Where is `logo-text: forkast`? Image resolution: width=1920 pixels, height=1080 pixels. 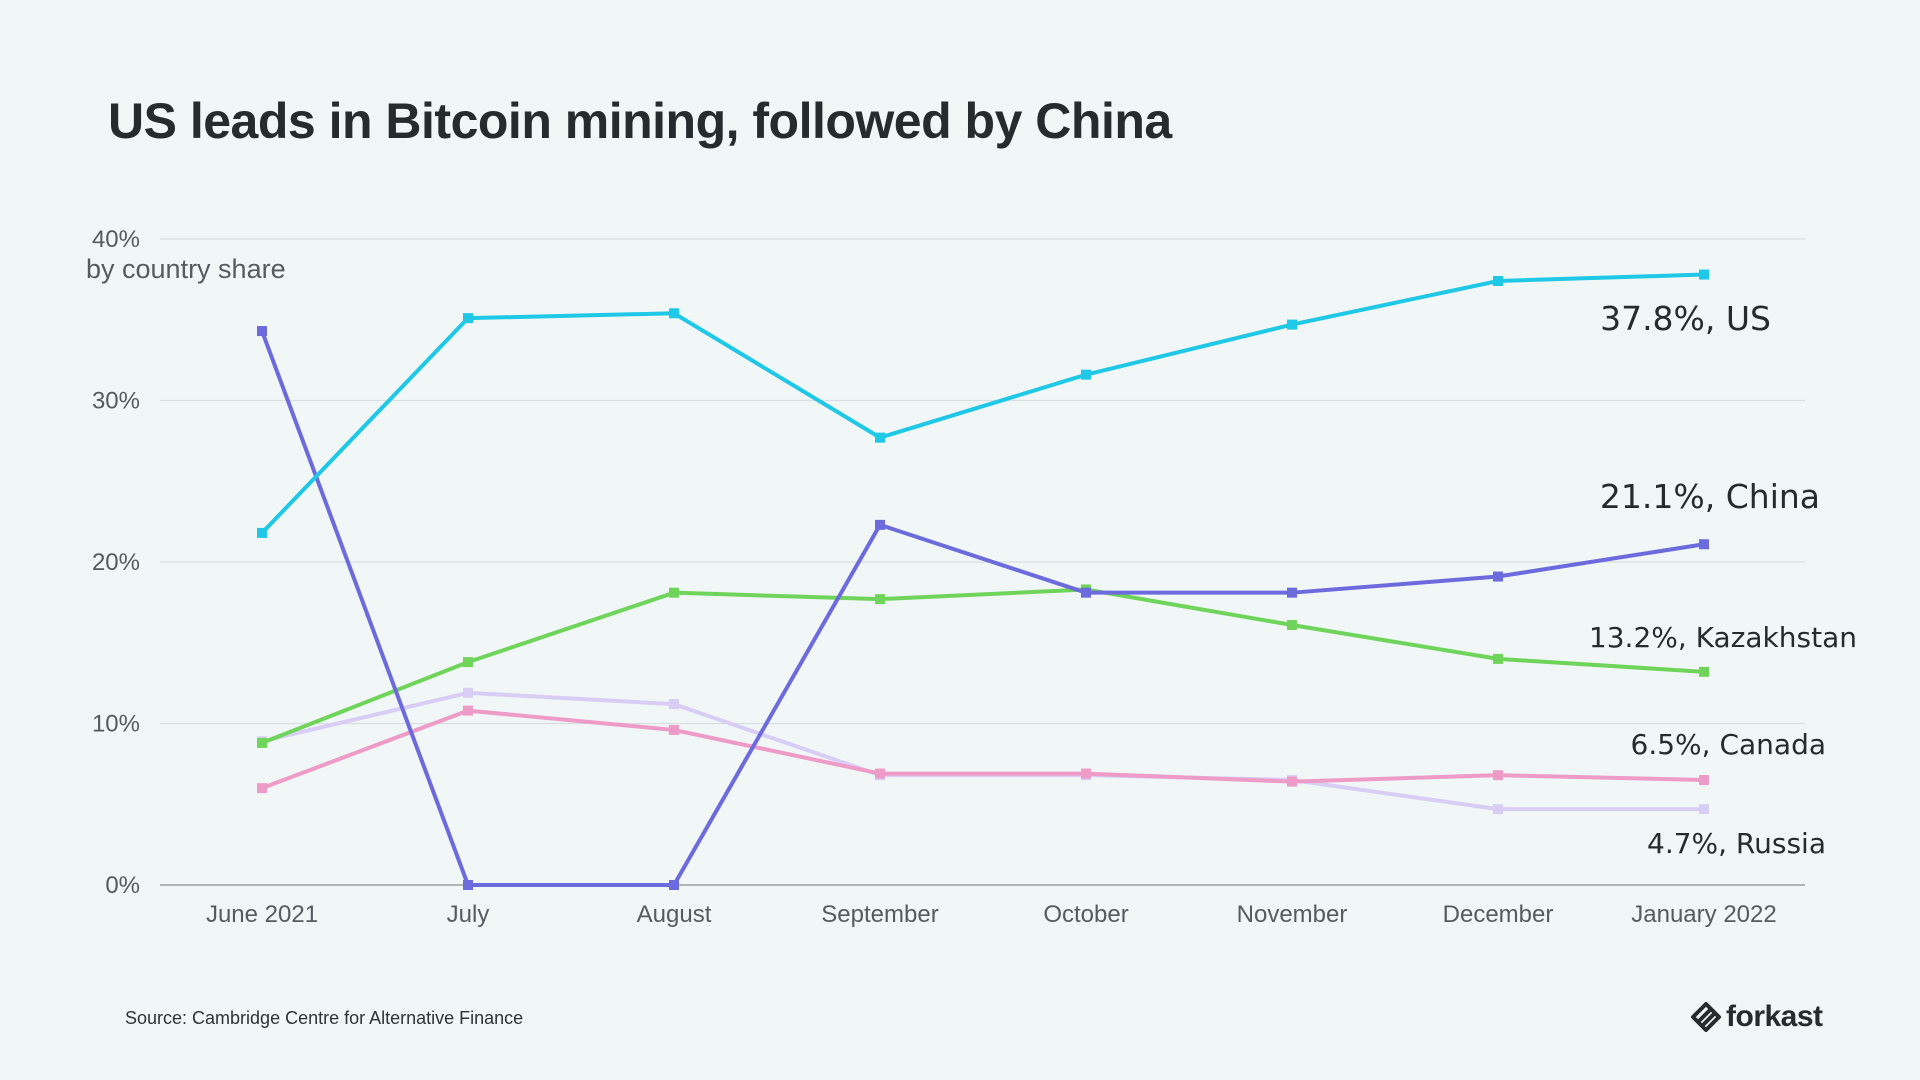
logo-text: forkast is located at coordinates (1774, 1016).